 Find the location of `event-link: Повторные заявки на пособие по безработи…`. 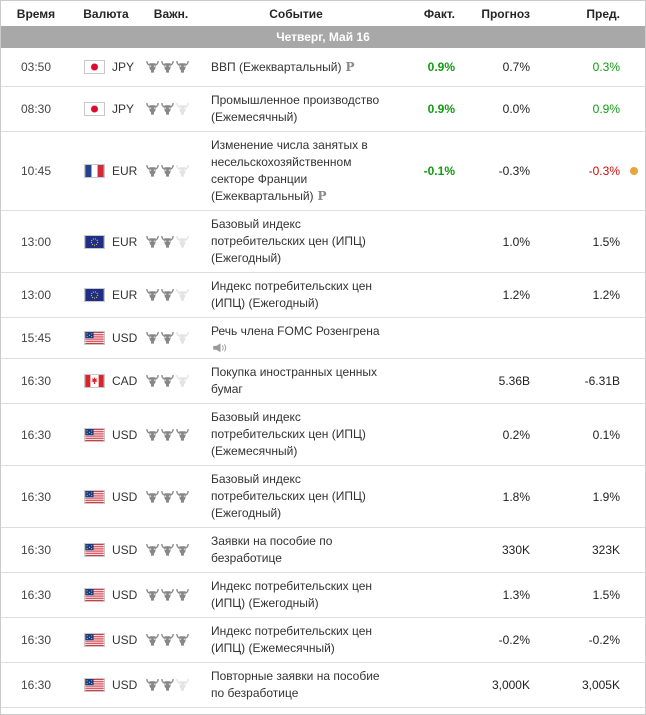

event-link: Повторные заявки на пособие по безработи… is located at coordinates (295, 684).